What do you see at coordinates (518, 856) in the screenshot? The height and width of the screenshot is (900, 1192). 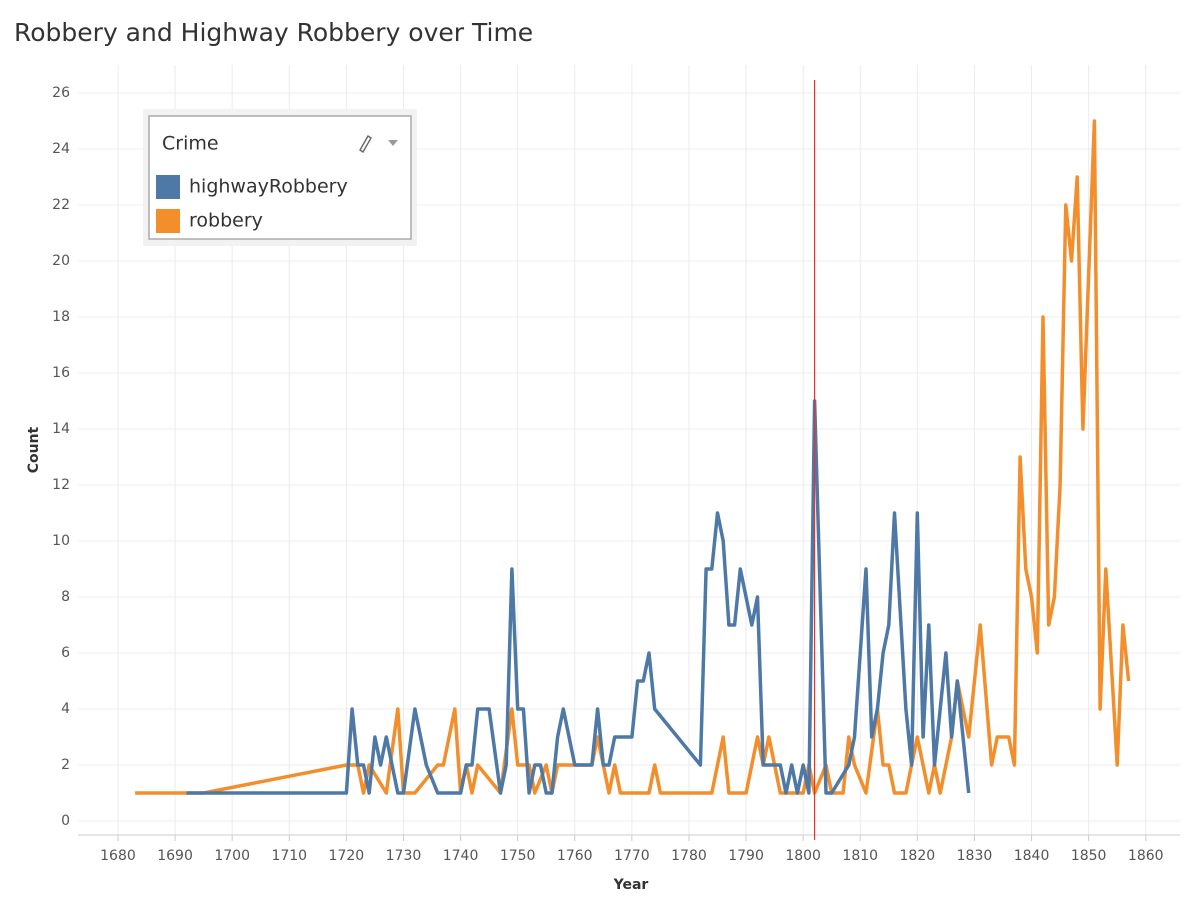 I see `x-tick-label: 1750` at bounding box center [518, 856].